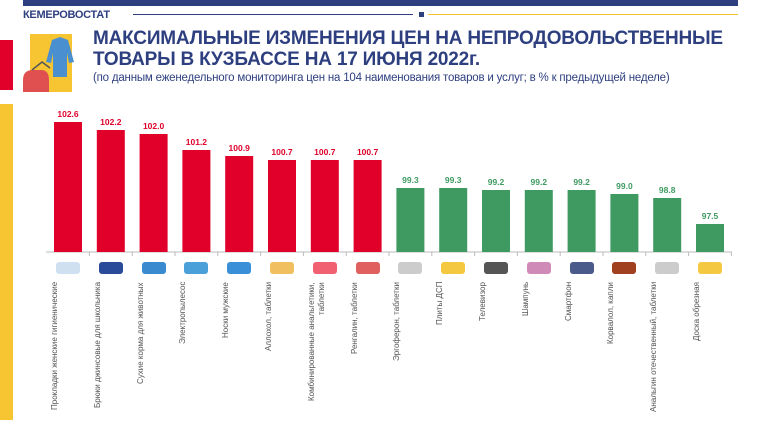 The image size is (760, 427). Describe the element at coordinates (68, 114) in the screenshot. I see `data-label: 102.6` at that location.